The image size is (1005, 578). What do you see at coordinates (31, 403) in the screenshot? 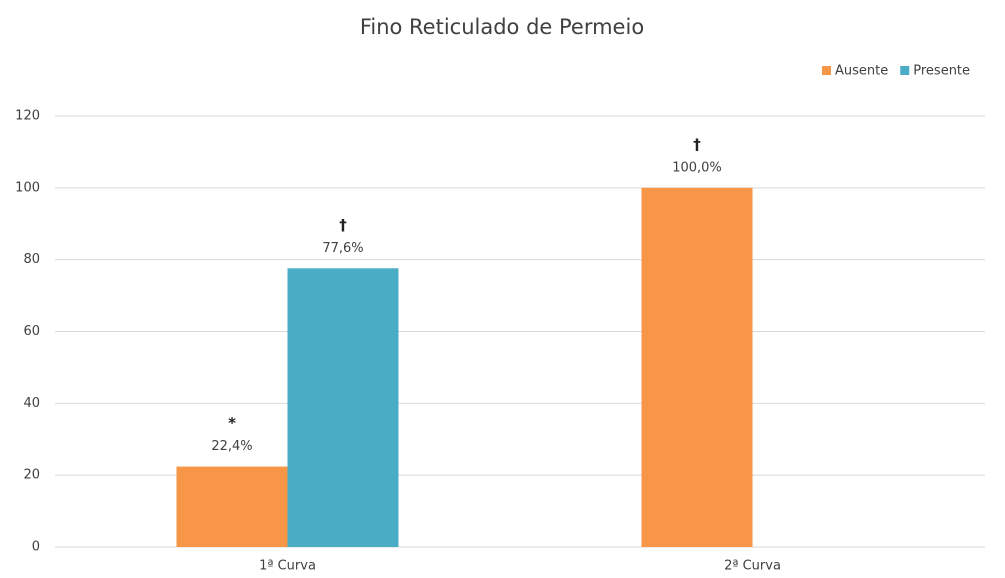
I see `y-tick-label: 40` at bounding box center [31, 403].